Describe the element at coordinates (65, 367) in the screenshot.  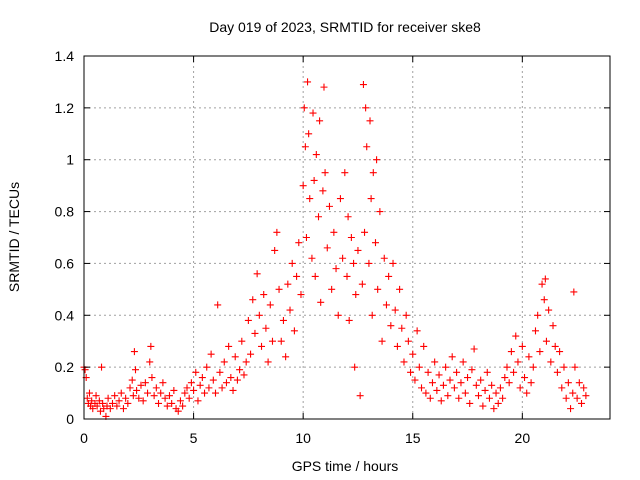
I see `y-tick-label: 0.2` at that location.